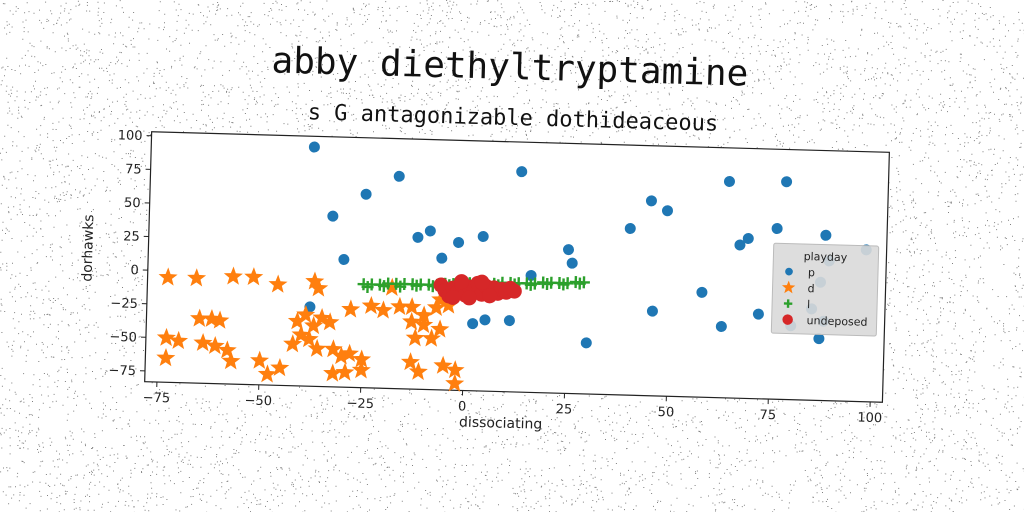  I want to click on legend: playday pdl undeposed, so click(825, 289).